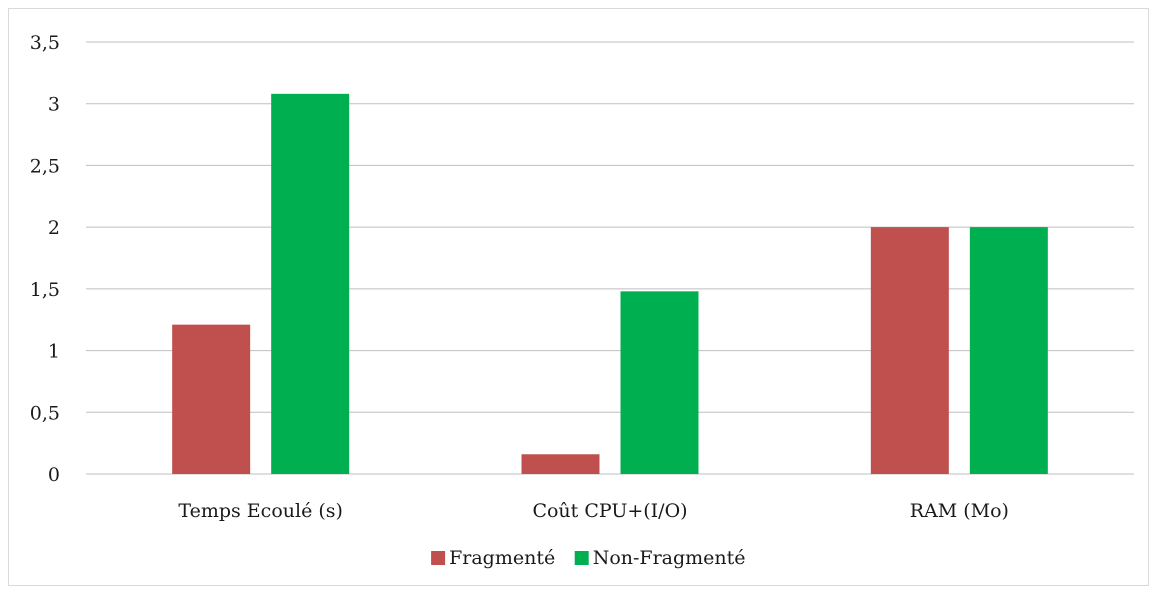 The width and height of the screenshot is (1157, 594). What do you see at coordinates (502, 558) in the screenshot?
I see `legend-label: Fragmenté` at bounding box center [502, 558].